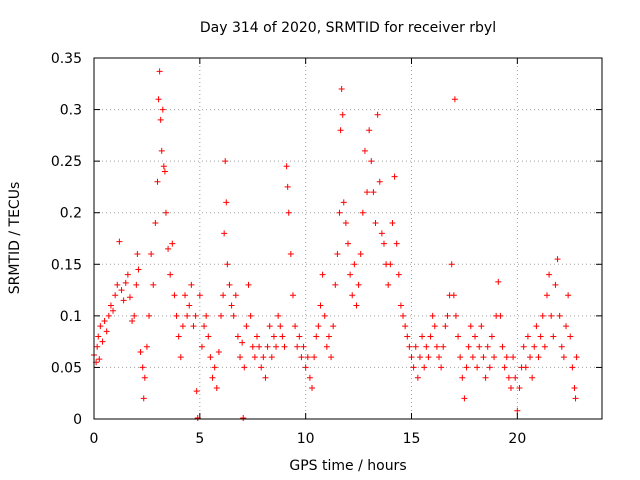 Image resolution: width=640 pixels, height=480 pixels. I want to click on x-tick-label: 15, so click(412, 439).